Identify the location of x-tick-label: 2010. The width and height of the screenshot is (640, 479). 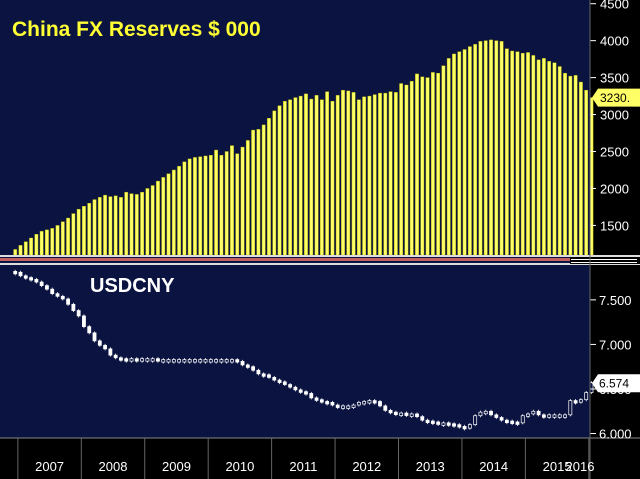
(239, 466).